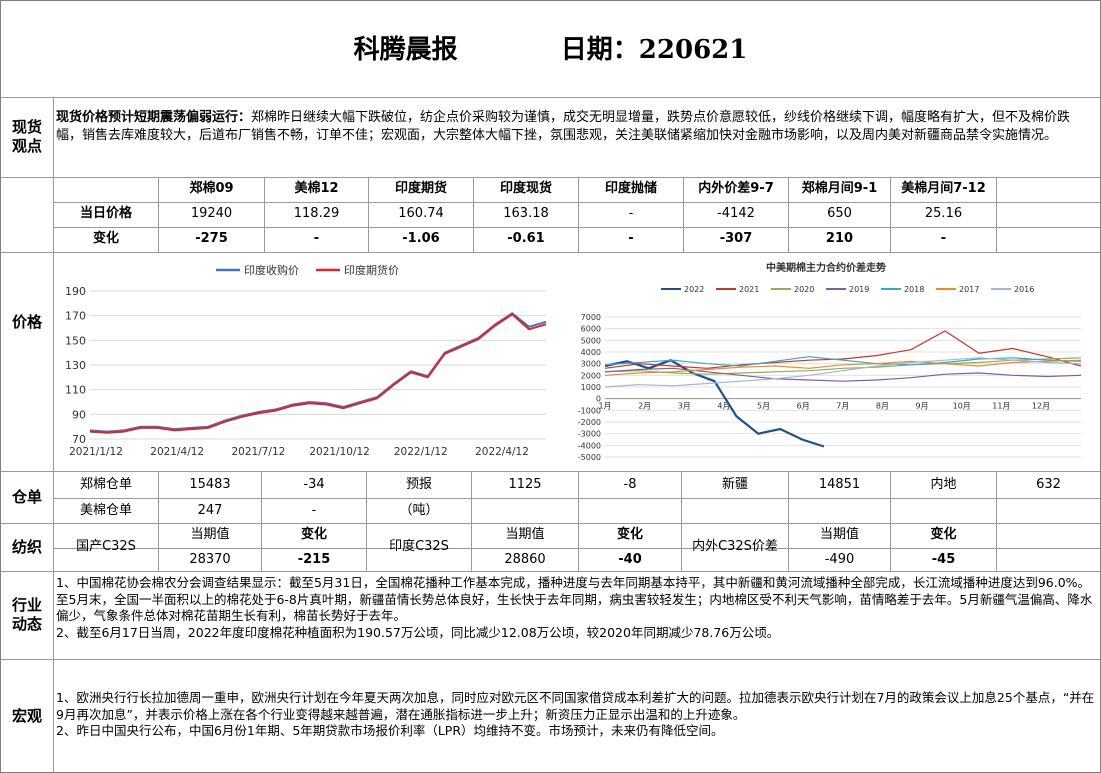 This screenshot has height=773, width=1101. What do you see at coordinates (589, 457) in the screenshot?
I see `y-tick-label: -5000` at bounding box center [589, 457].